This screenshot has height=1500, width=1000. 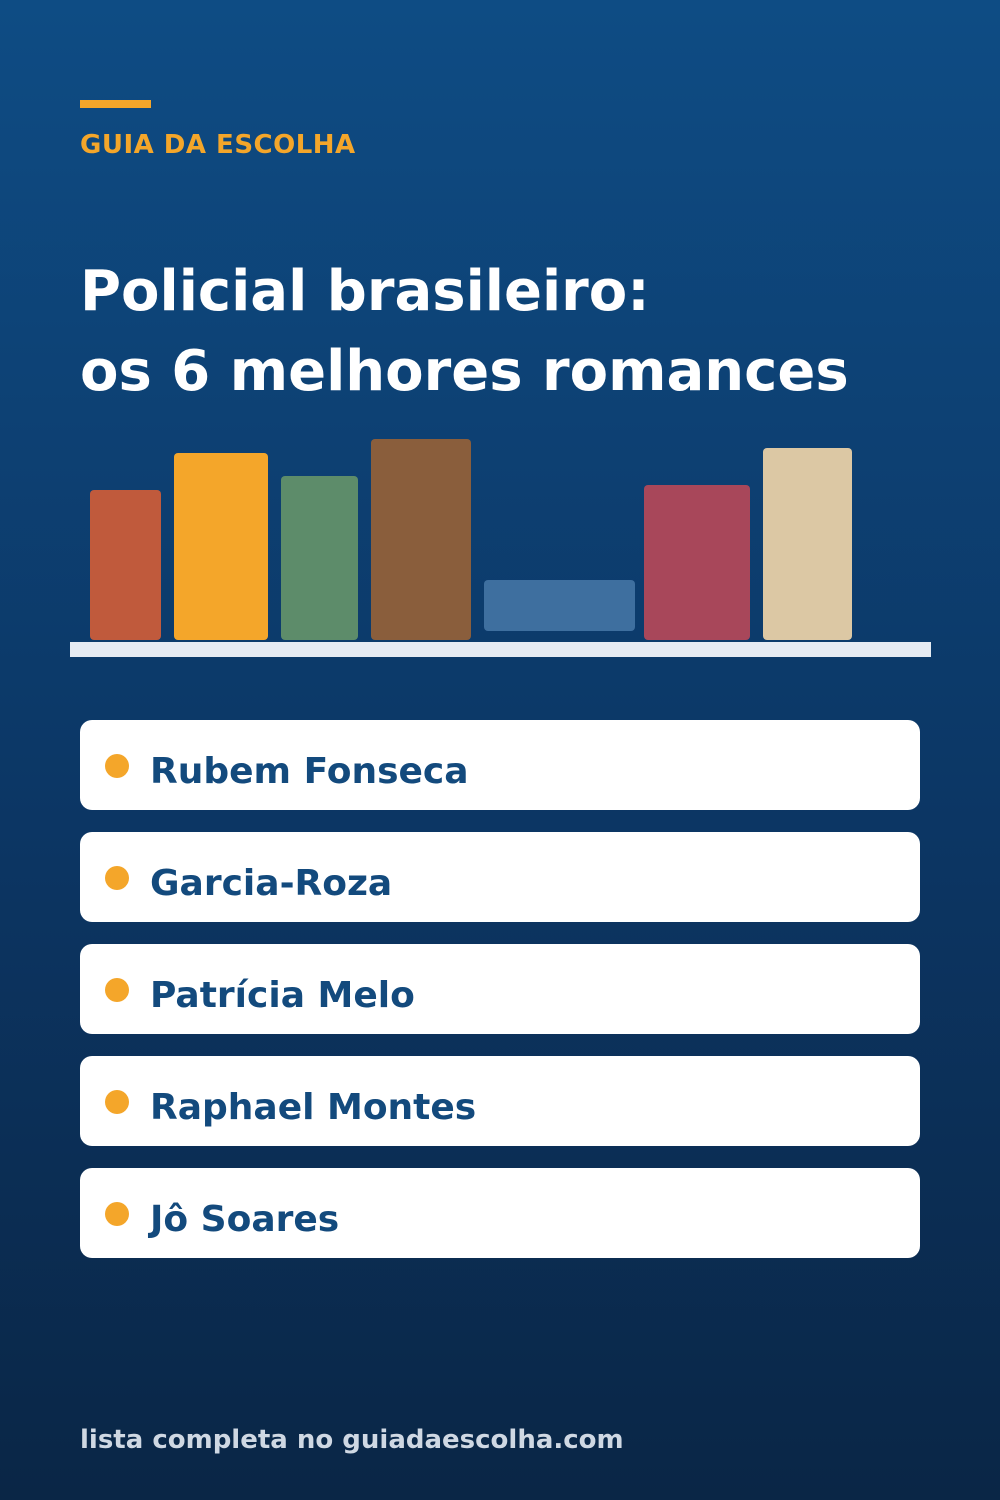 I want to click on footer-link-text: lista completa no guiadaescolha.com, so click(x=352, y=1440).